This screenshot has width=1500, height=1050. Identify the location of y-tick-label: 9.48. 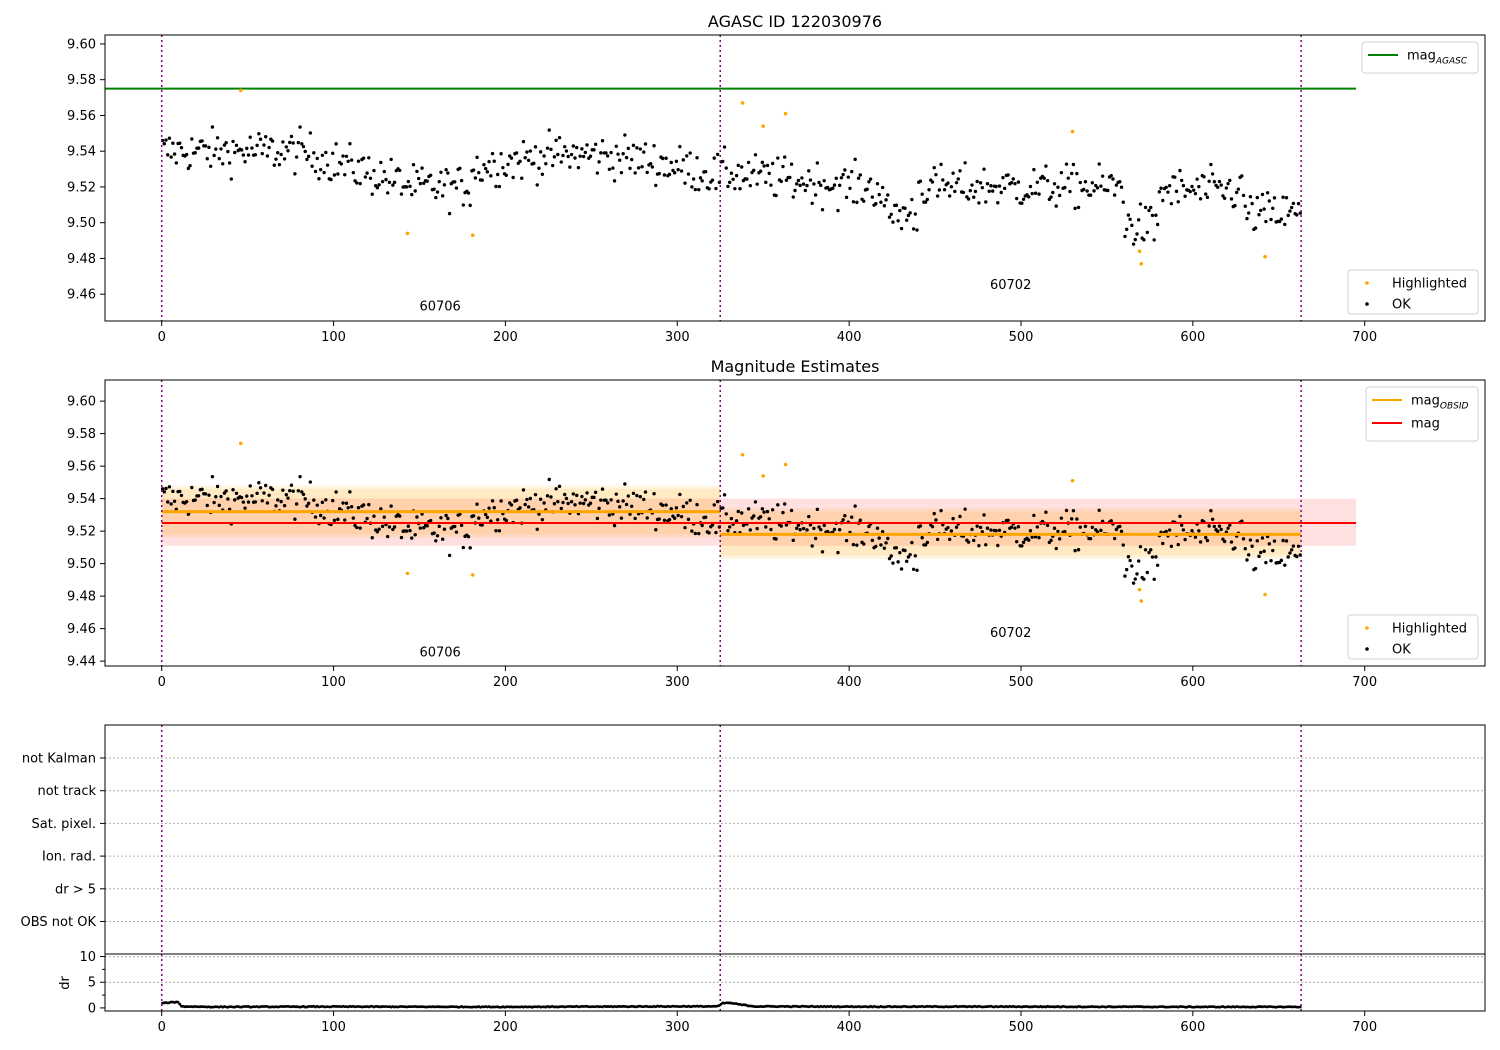
(81, 597).